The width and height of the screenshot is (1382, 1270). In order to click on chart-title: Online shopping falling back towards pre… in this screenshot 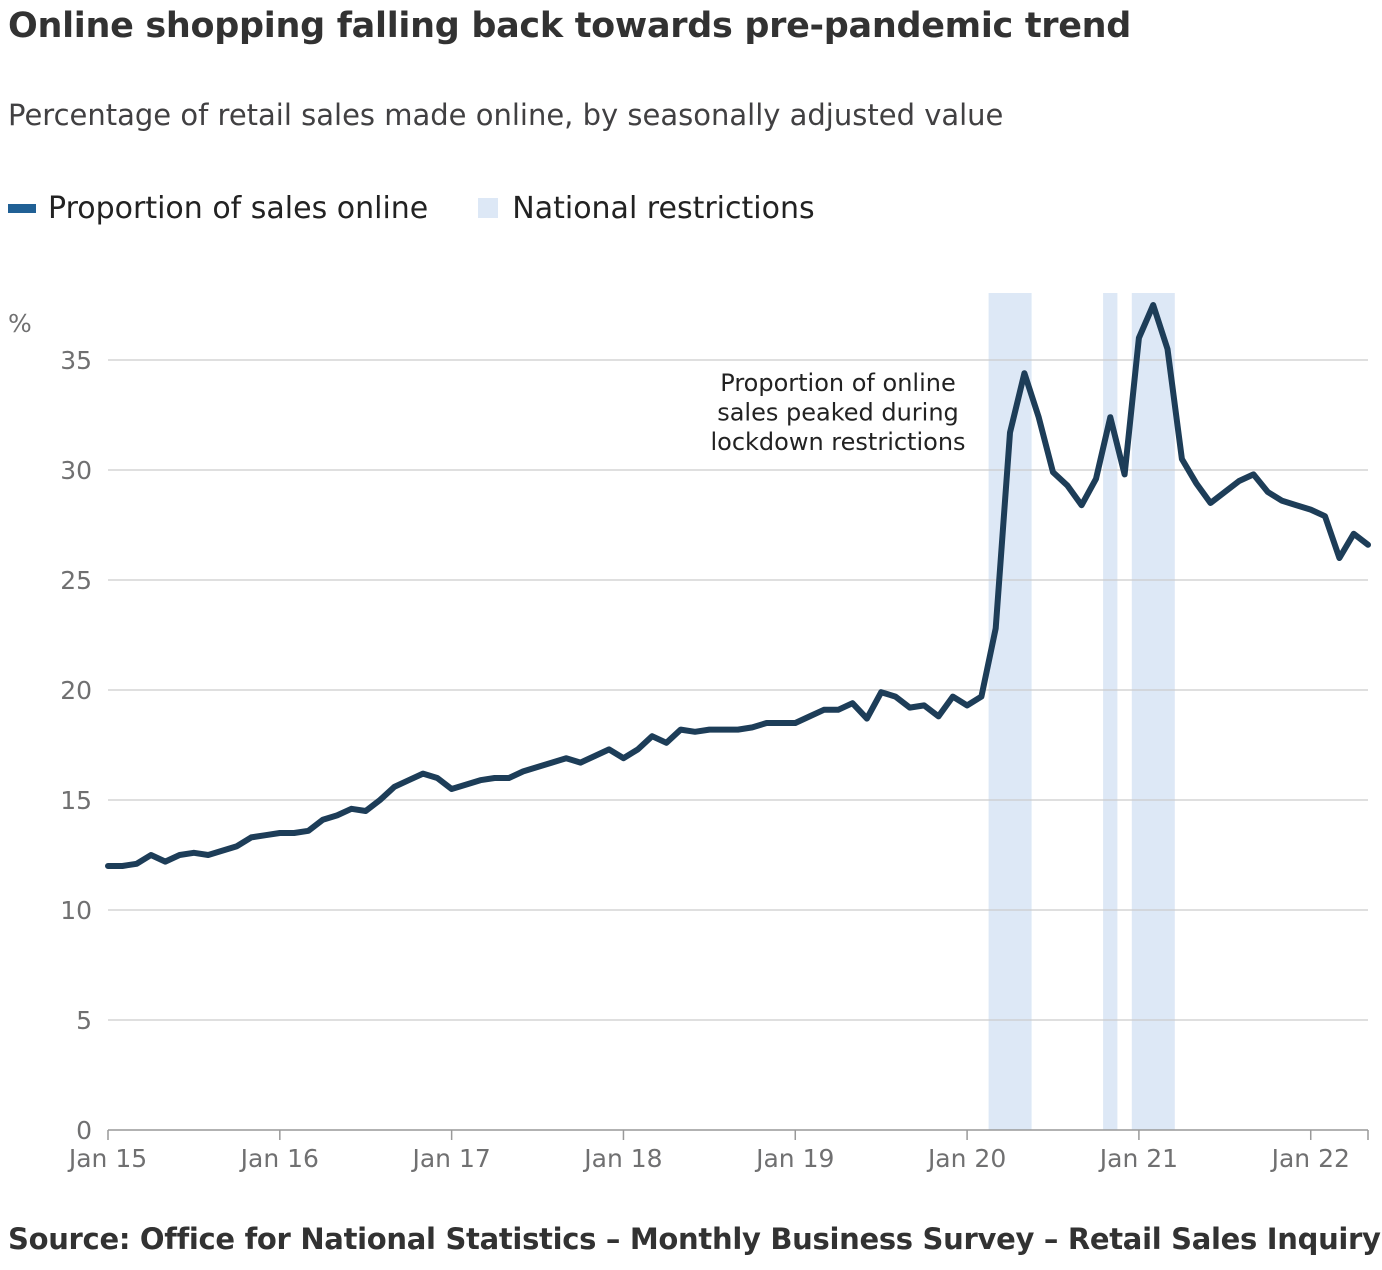, I will do `click(570, 26)`.